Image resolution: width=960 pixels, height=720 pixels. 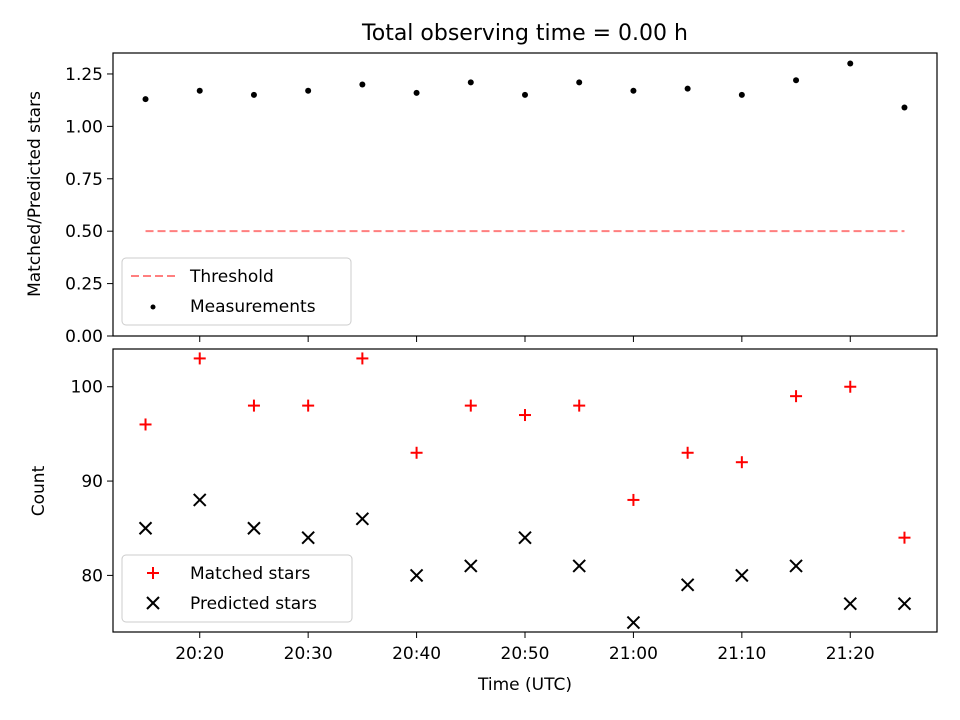 What do you see at coordinates (253, 307) in the screenshot?
I see `legend-measurements-label: Measurements` at bounding box center [253, 307].